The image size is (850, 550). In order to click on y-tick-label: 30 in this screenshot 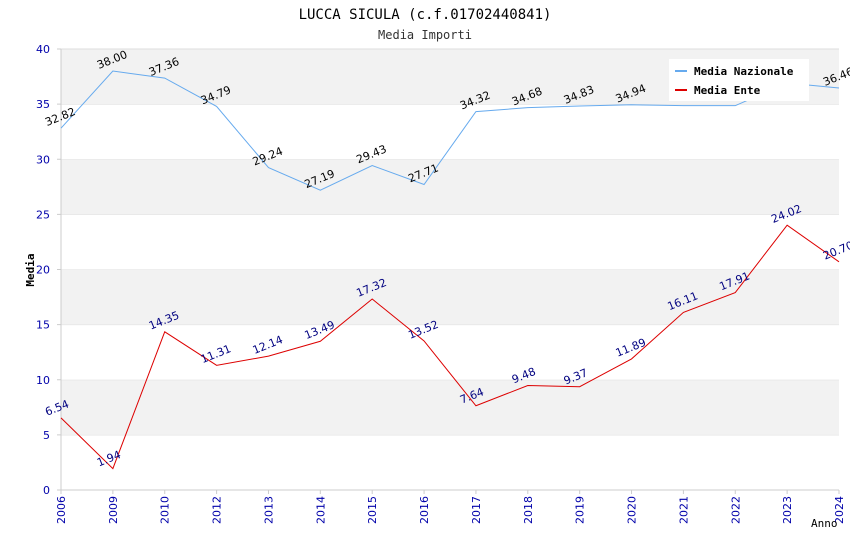, I will do `click(43, 159)`.